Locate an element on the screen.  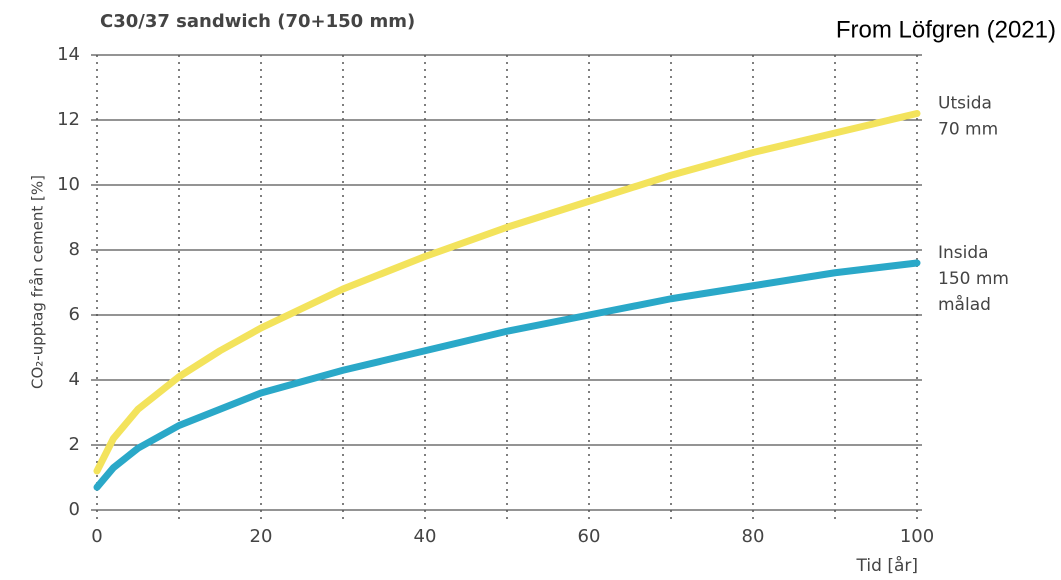
x-tick-label: 20 is located at coordinates (261, 536).